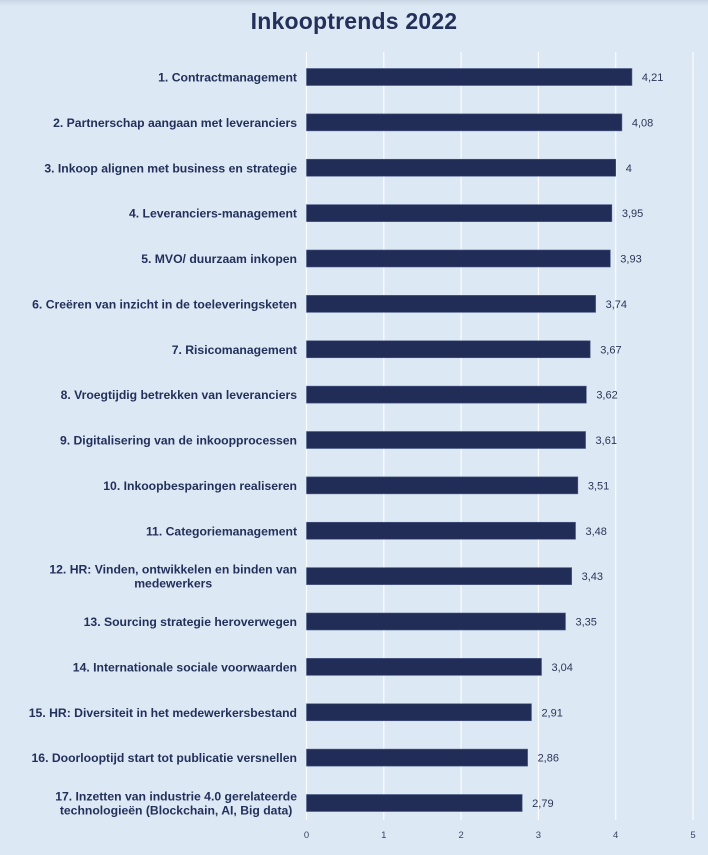 This screenshot has height=855, width=708. I want to click on category-label: 14. Internationale sociale voorwaarden, so click(185, 667).